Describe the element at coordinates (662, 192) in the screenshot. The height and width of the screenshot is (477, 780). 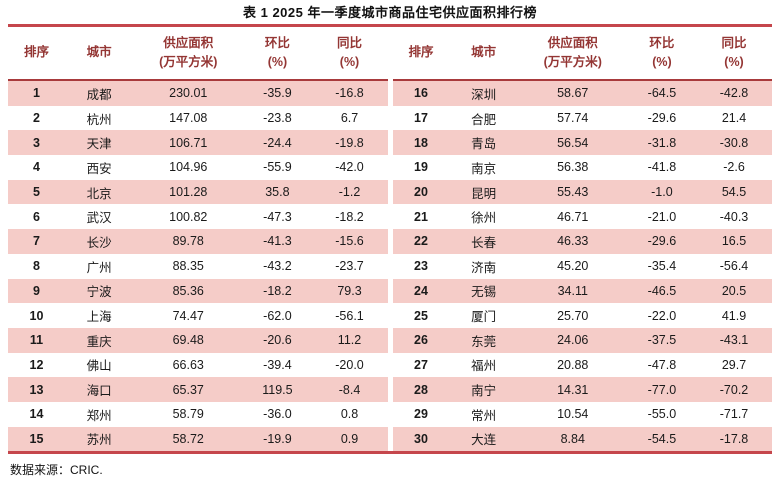
I see `mom-cell: -1.0` at that location.